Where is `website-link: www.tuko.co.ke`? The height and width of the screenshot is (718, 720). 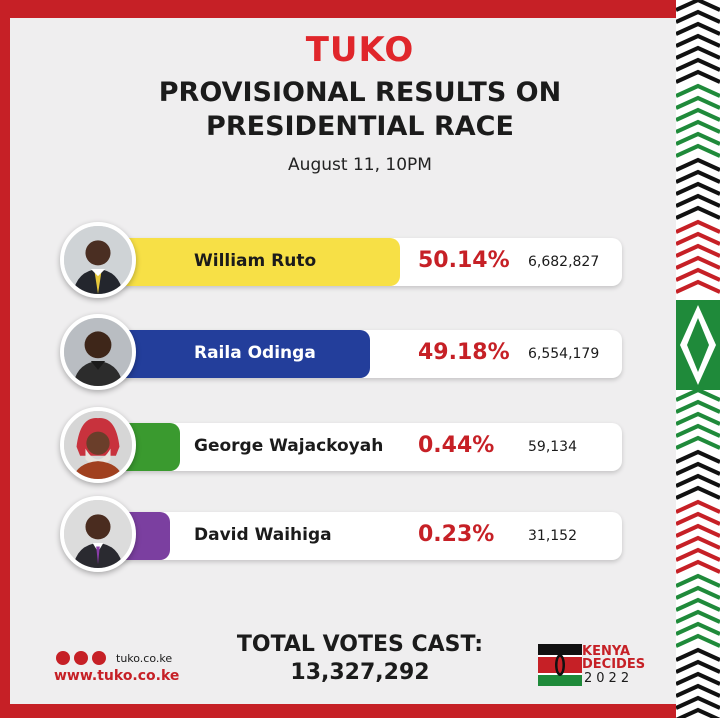
website-link: www.tuko.co.ke is located at coordinates (117, 676).